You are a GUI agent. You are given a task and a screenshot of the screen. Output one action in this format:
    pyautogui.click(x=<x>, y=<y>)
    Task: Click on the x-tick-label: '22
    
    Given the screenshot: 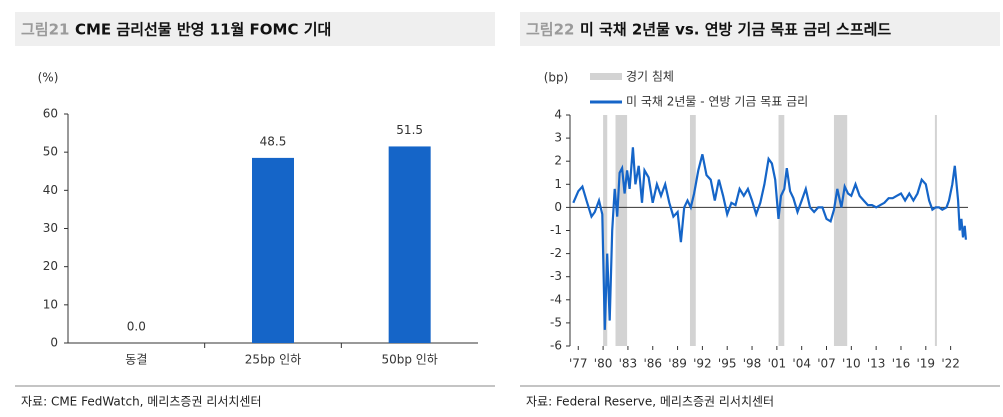 What is the action you would take?
    pyautogui.click(x=950, y=364)
    